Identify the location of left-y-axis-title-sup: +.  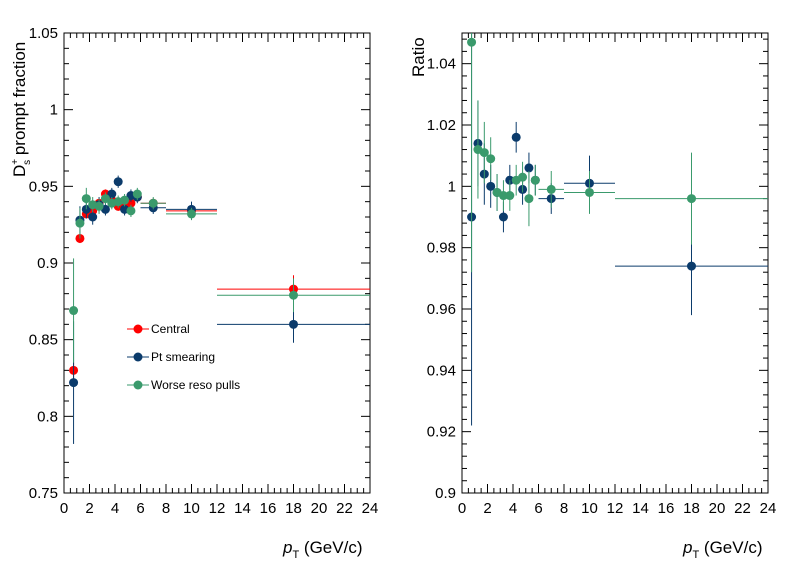
(15, 162).